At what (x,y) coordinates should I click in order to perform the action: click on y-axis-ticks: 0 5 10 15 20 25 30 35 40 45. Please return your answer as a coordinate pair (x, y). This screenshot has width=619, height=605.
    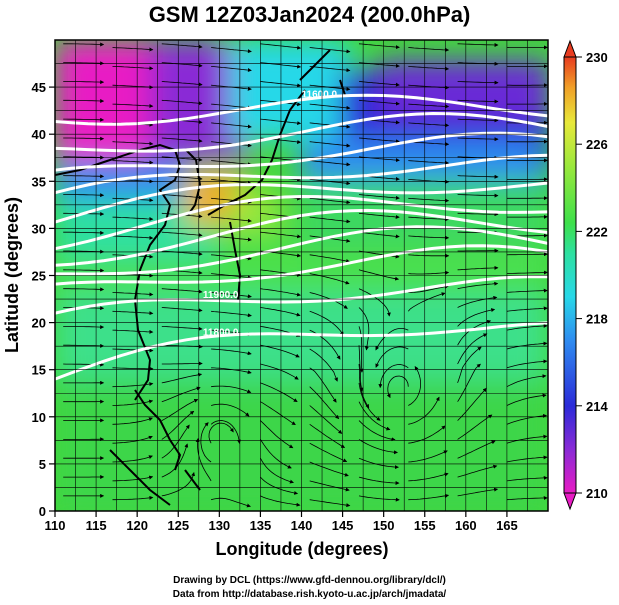
    Looking at the image, I should click on (43, 299).